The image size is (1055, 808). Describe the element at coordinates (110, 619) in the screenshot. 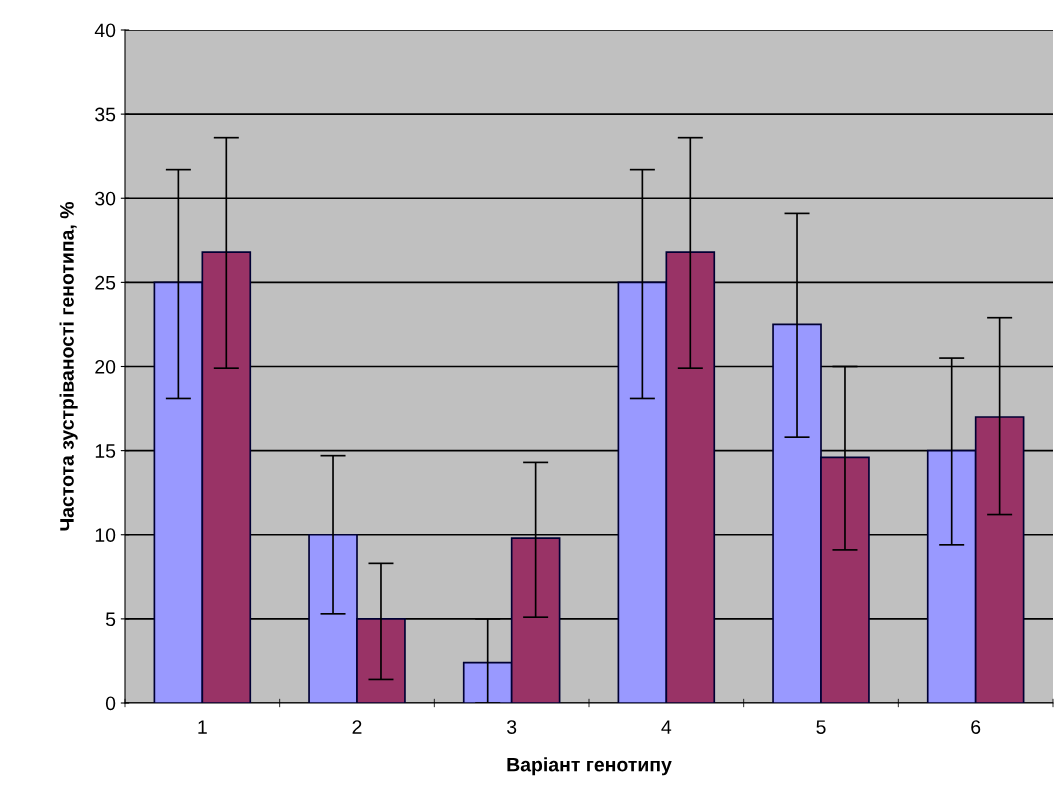

I see `y-tick-label: 5` at that location.